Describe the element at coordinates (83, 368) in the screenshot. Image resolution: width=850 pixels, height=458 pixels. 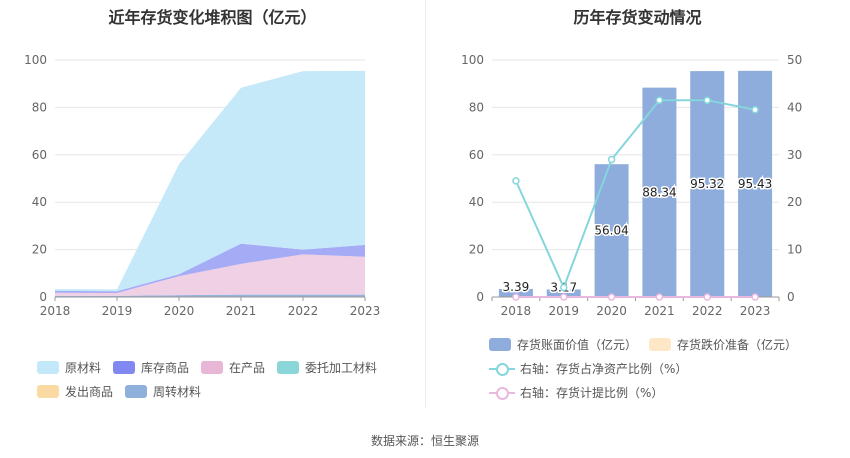
I see `legend-label: 原材料` at that location.